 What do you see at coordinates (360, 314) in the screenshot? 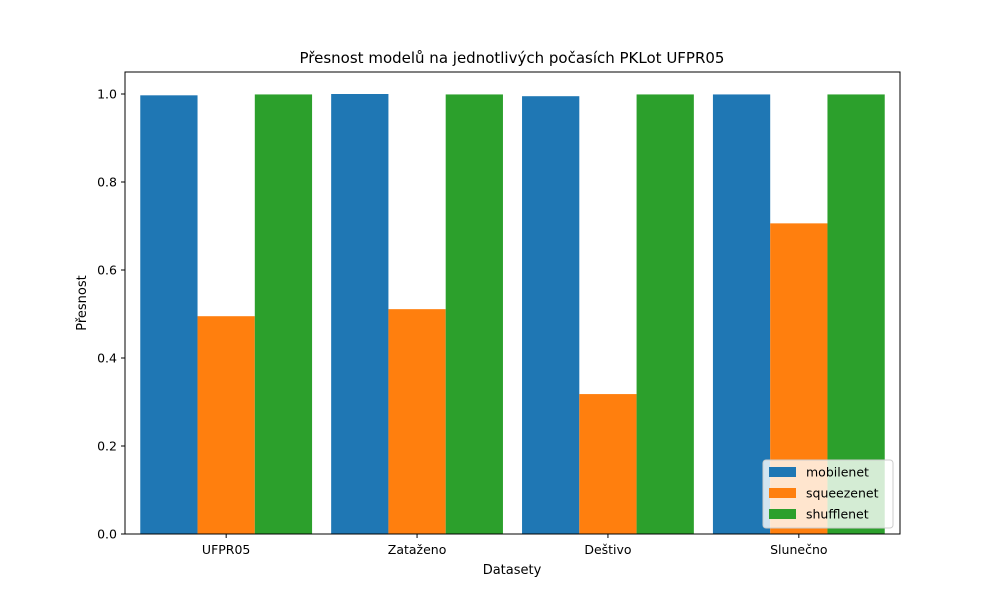
I see `bar-mobilenet-zataženo` at bounding box center [360, 314].